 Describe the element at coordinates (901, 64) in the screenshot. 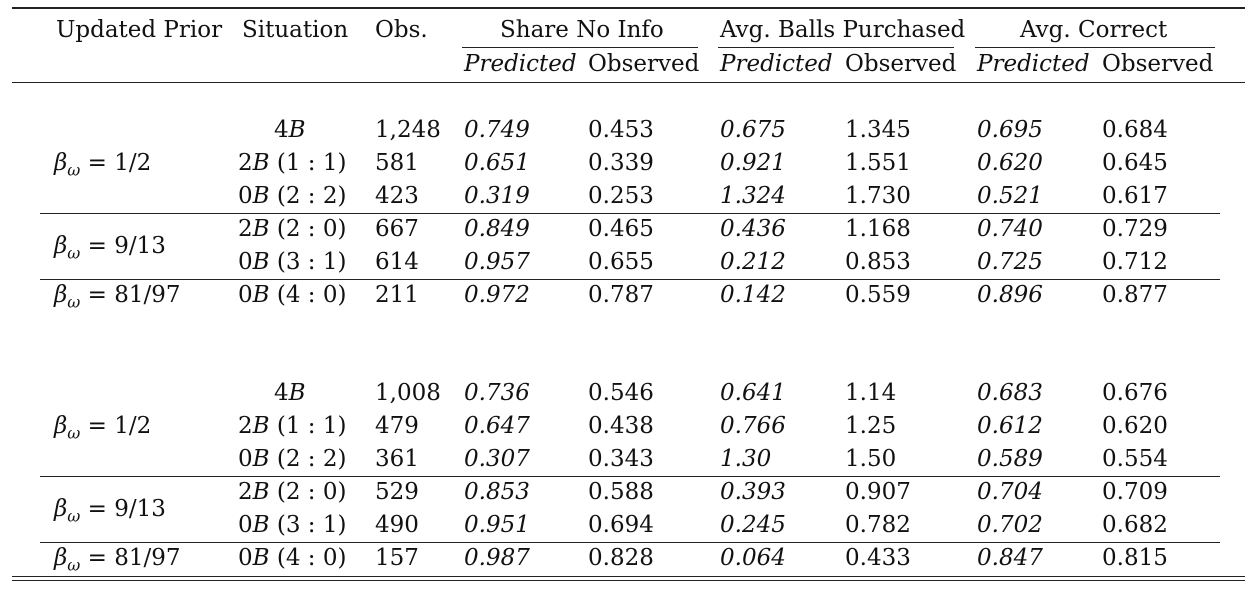

I see `header-balls-observed: Observed` at that location.